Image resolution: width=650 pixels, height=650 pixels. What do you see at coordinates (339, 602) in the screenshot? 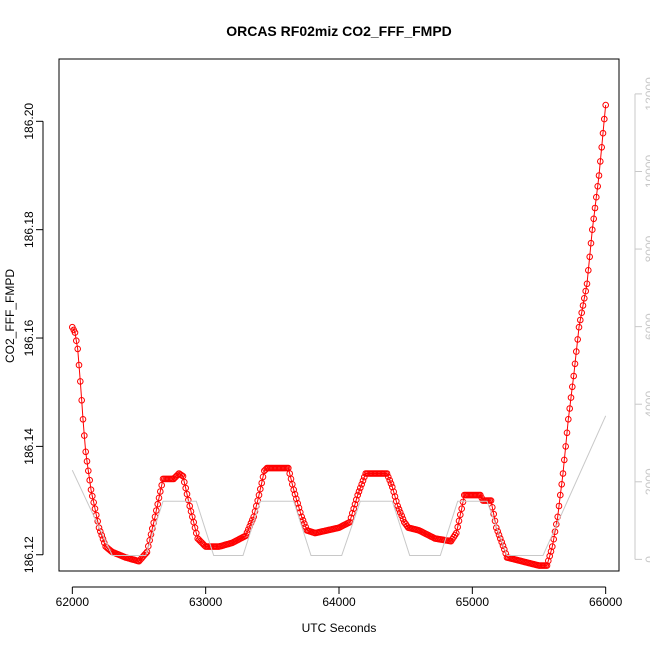
I see `x-tick-label: 64000` at bounding box center [339, 602].